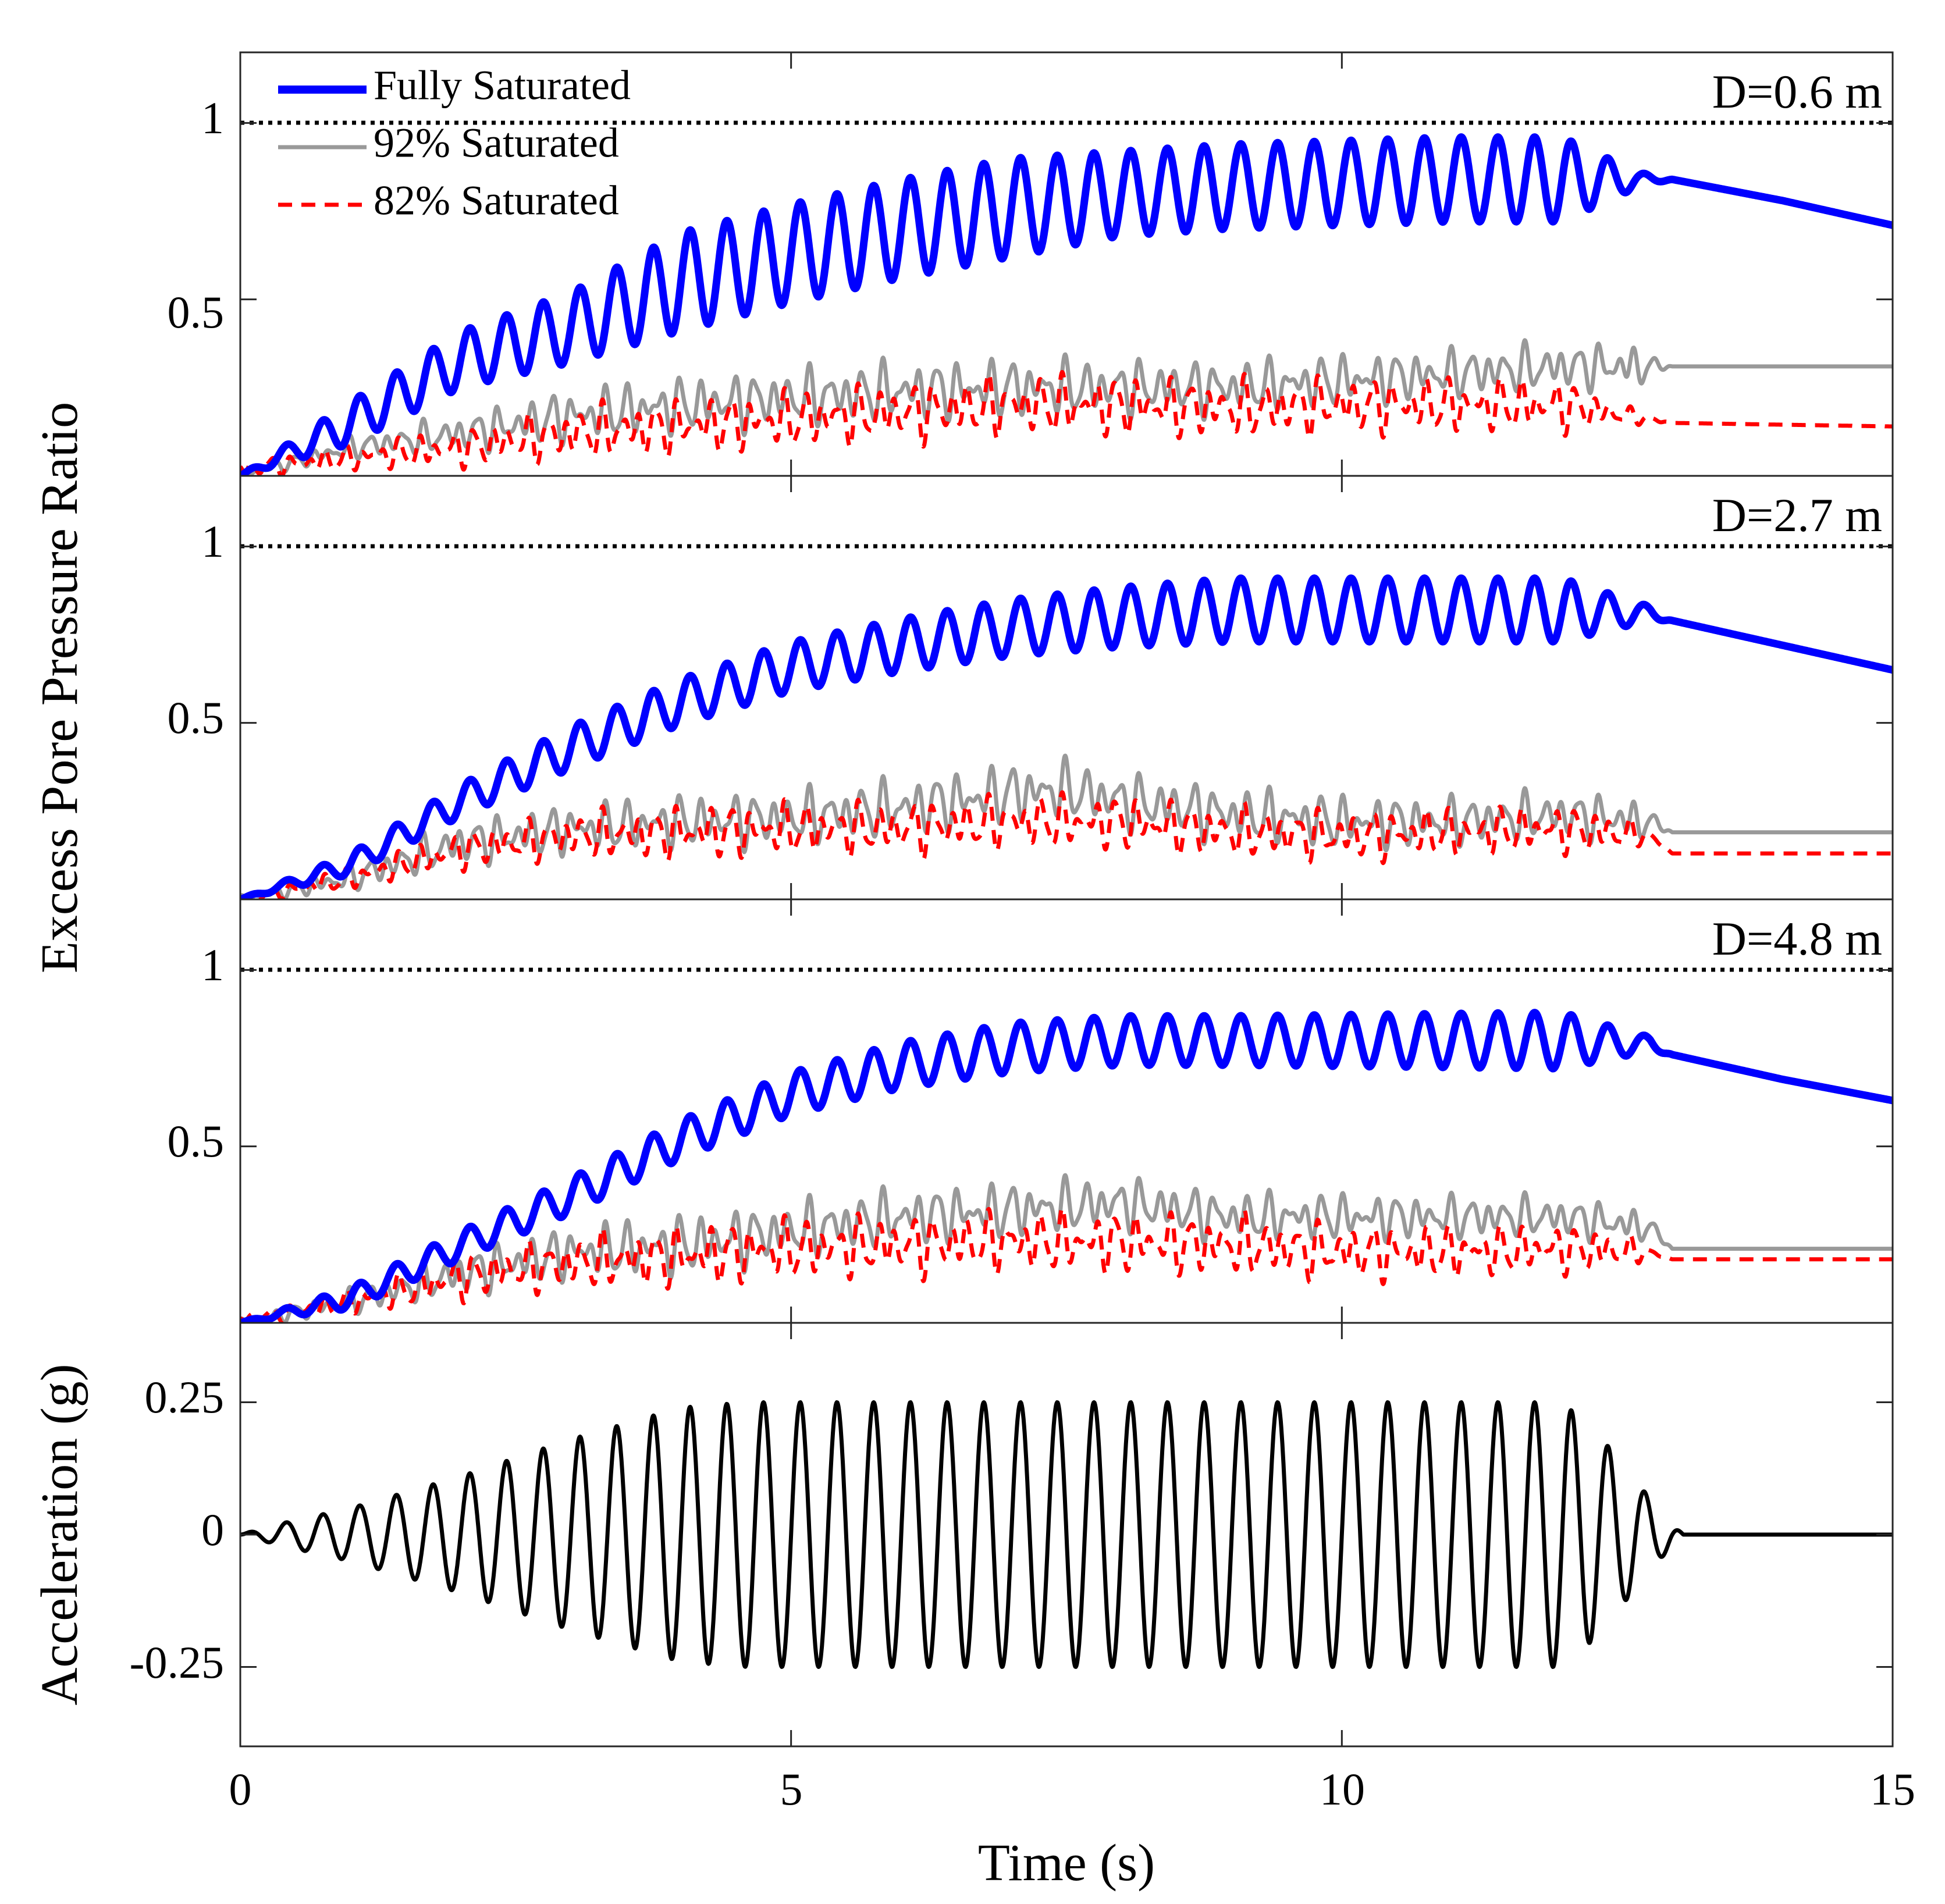 This screenshot has height=1904, width=1945. I want to click on depth-annotation: D=4.8 m, so click(1797, 938).